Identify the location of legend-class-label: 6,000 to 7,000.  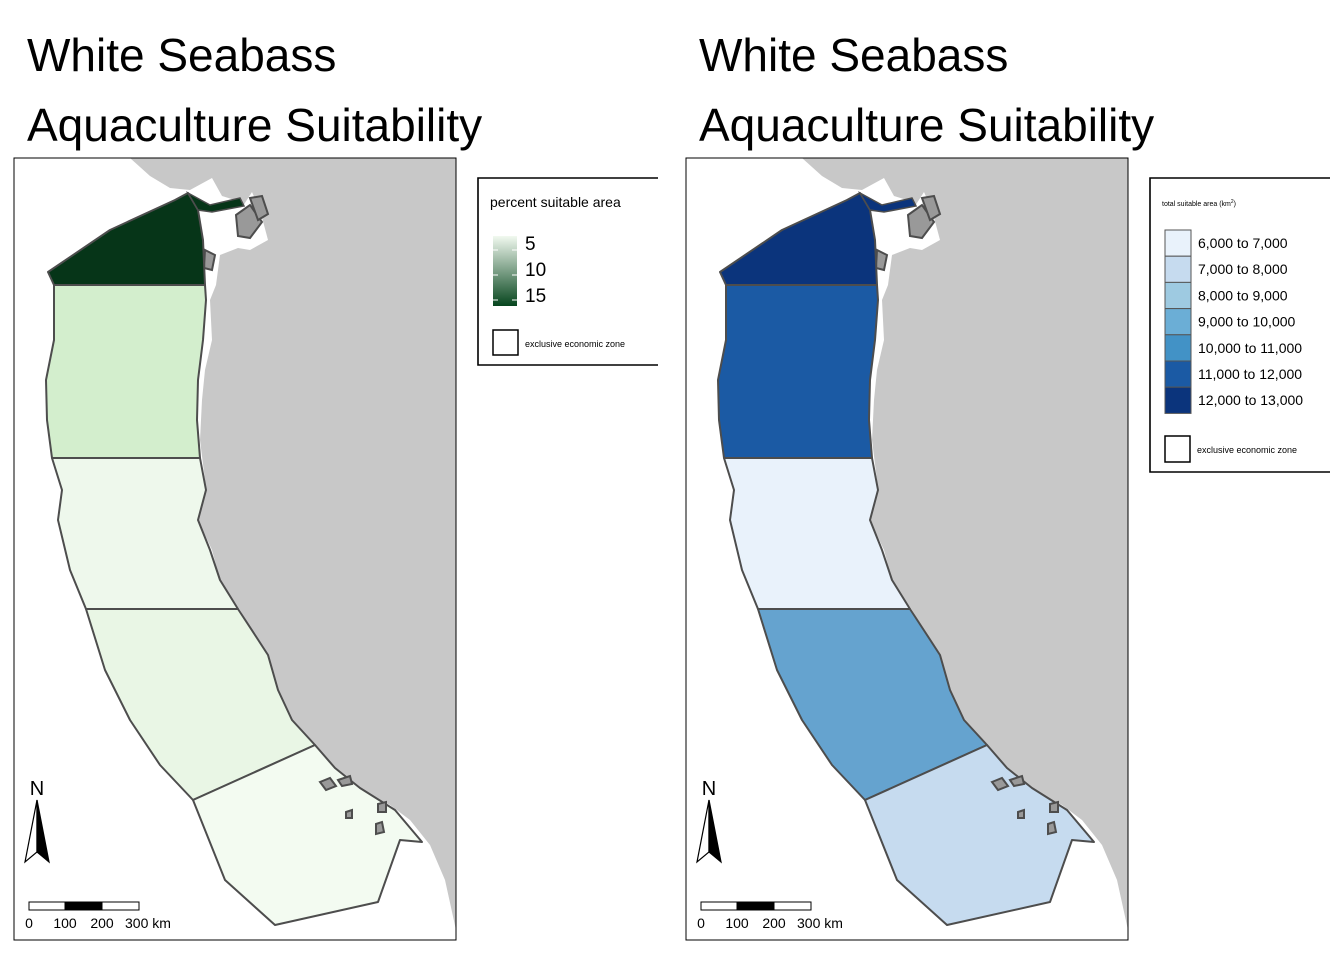
(1243, 243).